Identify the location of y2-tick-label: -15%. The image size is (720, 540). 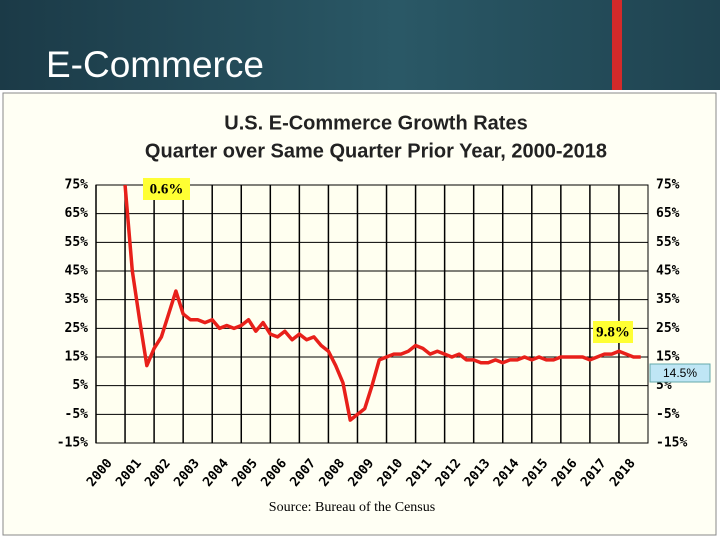
(671, 443).